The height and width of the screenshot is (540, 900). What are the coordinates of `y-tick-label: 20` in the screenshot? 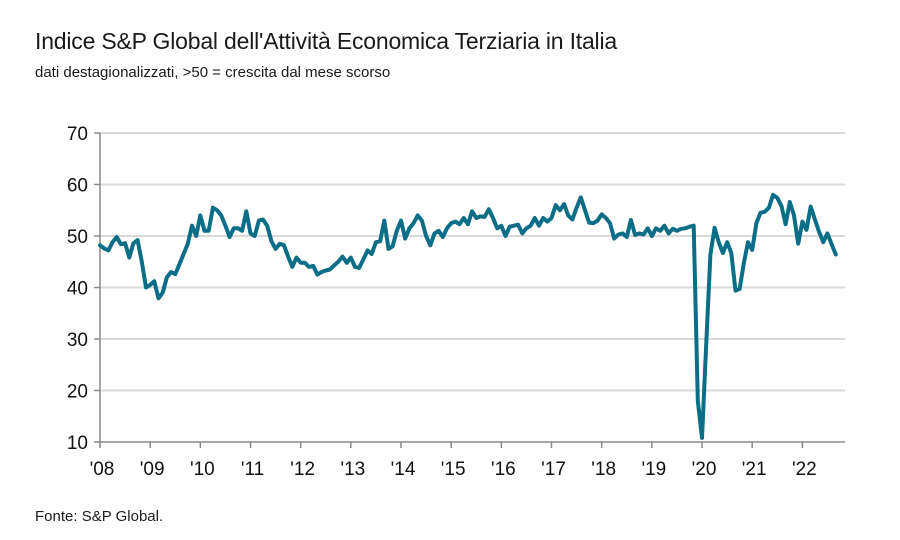 It's located at (77, 392).